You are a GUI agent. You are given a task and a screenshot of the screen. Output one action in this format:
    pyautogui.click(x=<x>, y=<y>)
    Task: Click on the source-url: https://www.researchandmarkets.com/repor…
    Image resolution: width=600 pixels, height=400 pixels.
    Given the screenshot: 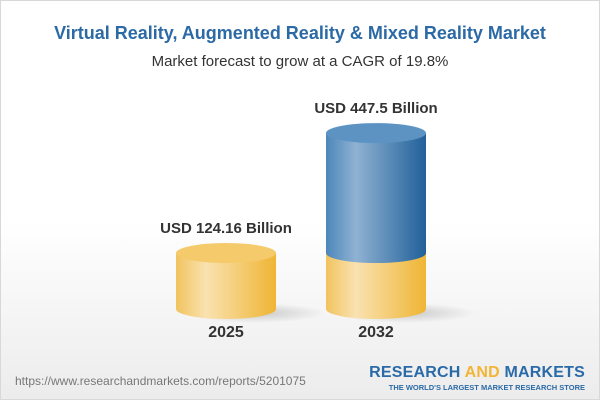 What is the action you would take?
    pyautogui.click(x=160, y=381)
    